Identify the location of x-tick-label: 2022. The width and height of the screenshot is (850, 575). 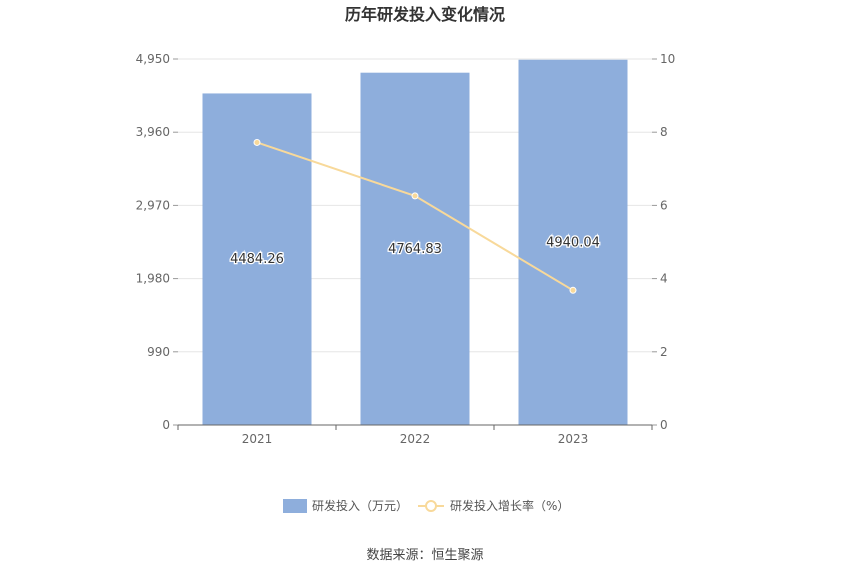
(415, 439).